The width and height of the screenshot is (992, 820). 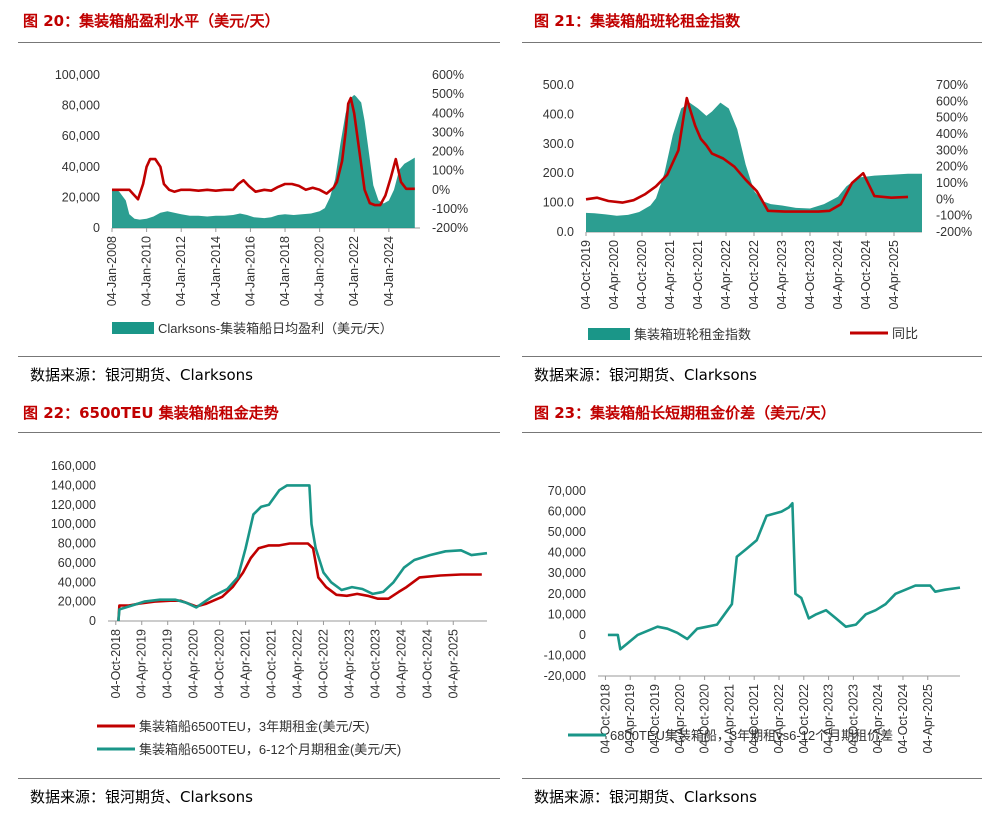 What do you see at coordinates (558, 144) in the screenshot?
I see `y-tick-label: 300.0` at bounding box center [558, 144].